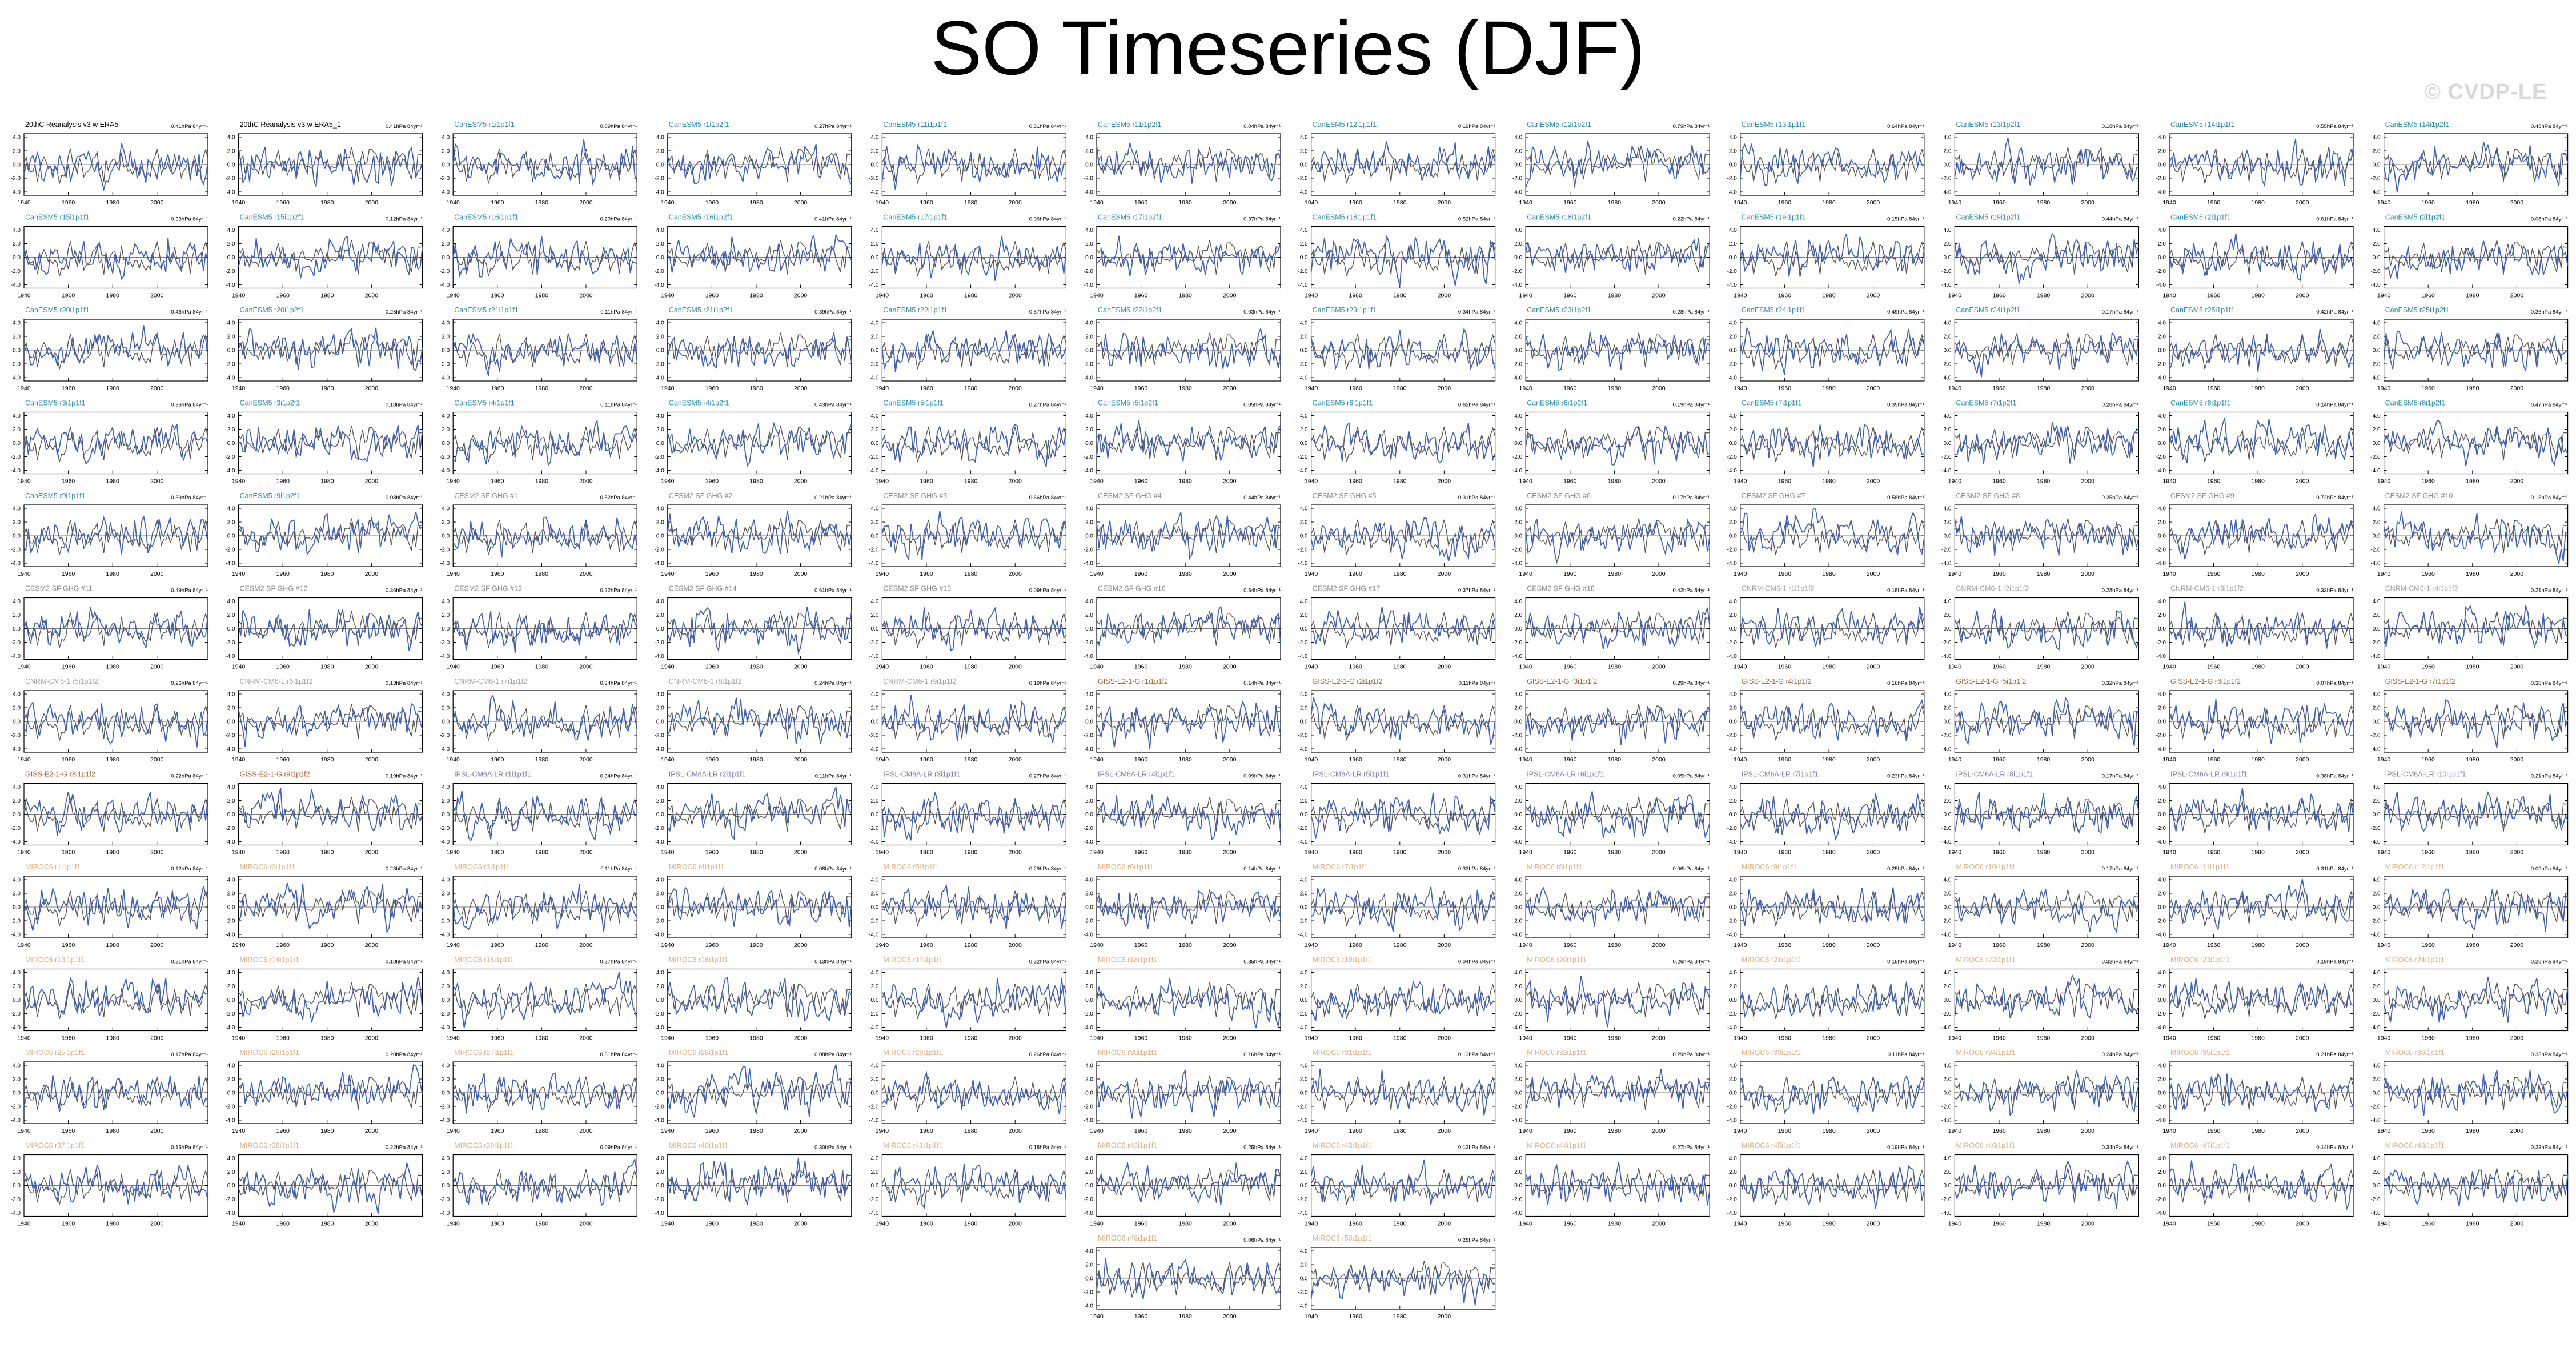  I want to click on panel-label: MIROC6 r49i1p1f1, so click(1127, 1238).